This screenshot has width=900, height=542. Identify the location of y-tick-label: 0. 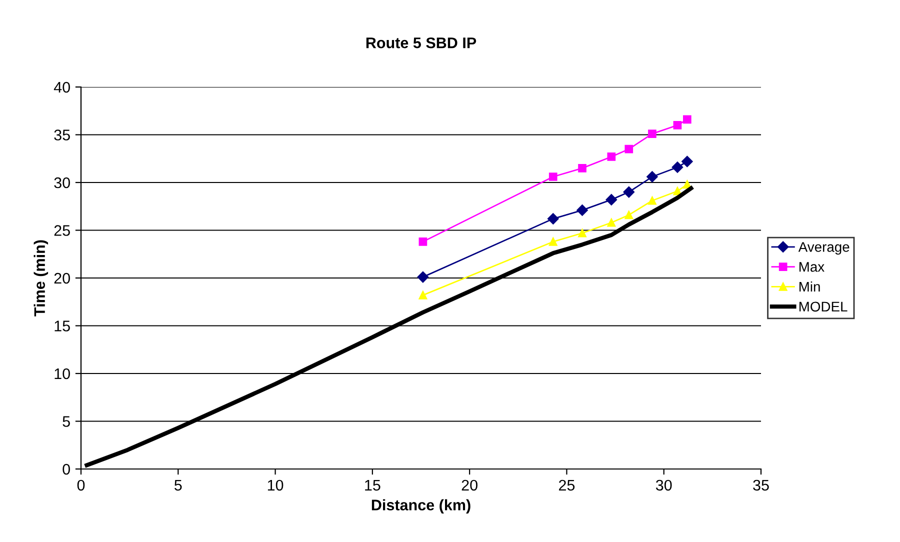
(66, 469).